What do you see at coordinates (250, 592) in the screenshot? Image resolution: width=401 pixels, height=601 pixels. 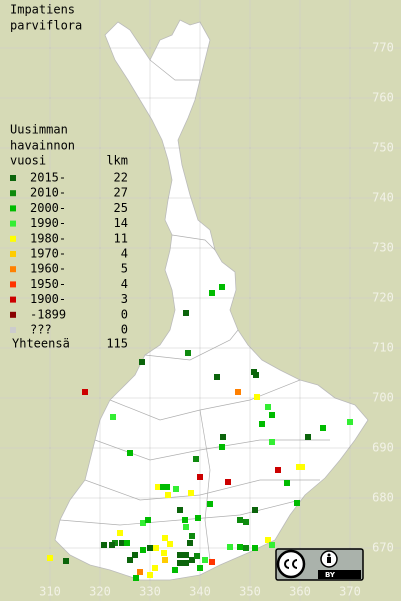 I see `x-tick-label: 350` at bounding box center [250, 592].